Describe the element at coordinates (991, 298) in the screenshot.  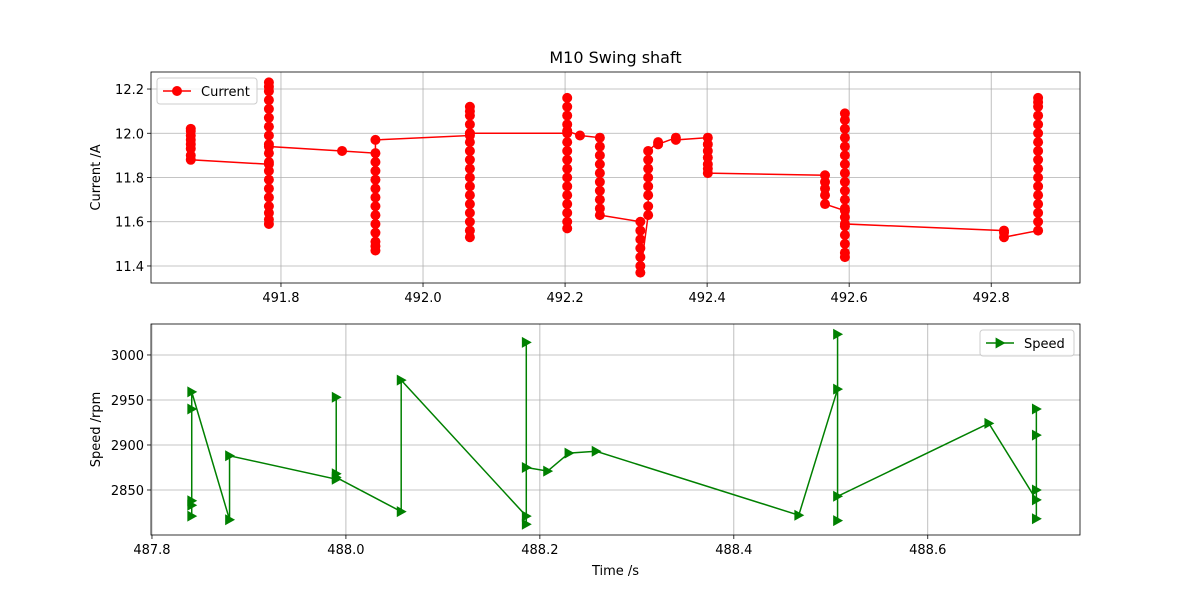
I see `x-tick-label: 492.8` at that location.